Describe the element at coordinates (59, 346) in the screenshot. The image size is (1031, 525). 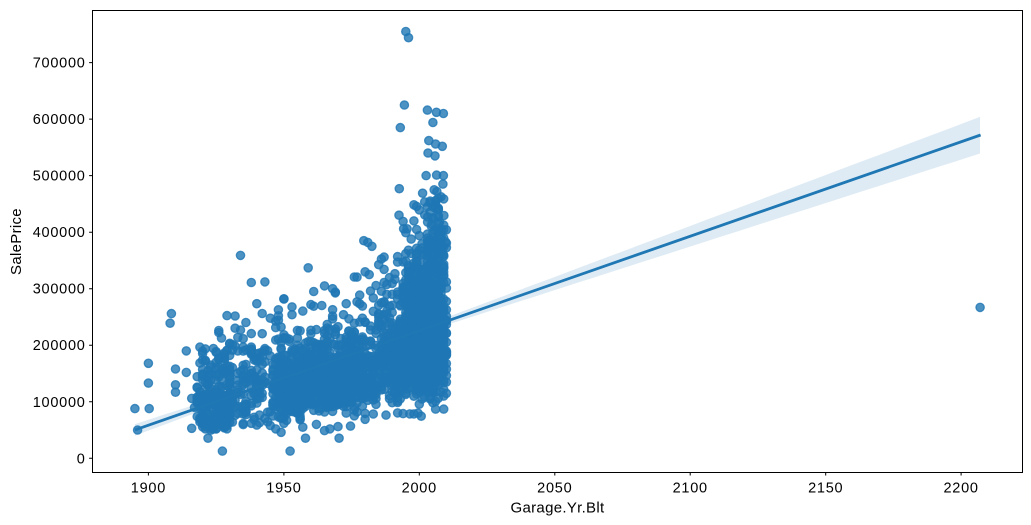
I see `svg-text: 200000` at that location.